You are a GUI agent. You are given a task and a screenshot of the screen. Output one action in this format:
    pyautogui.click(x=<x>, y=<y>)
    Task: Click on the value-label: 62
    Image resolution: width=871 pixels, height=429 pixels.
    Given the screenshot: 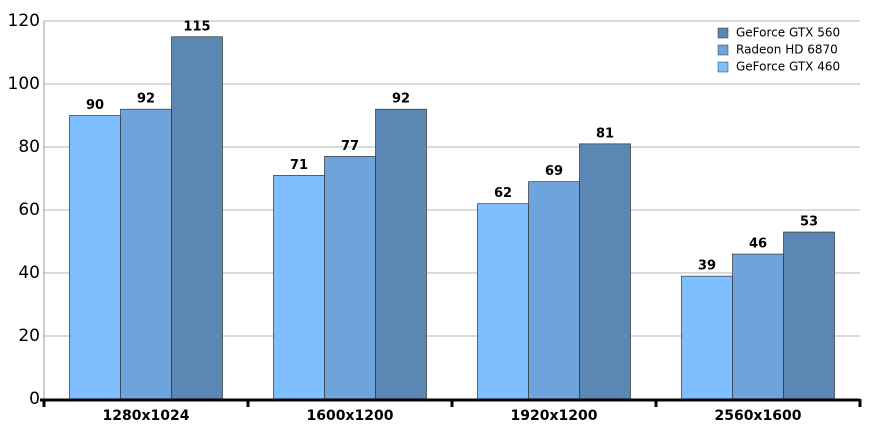 What is the action you would take?
    pyautogui.click(x=503, y=193)
    